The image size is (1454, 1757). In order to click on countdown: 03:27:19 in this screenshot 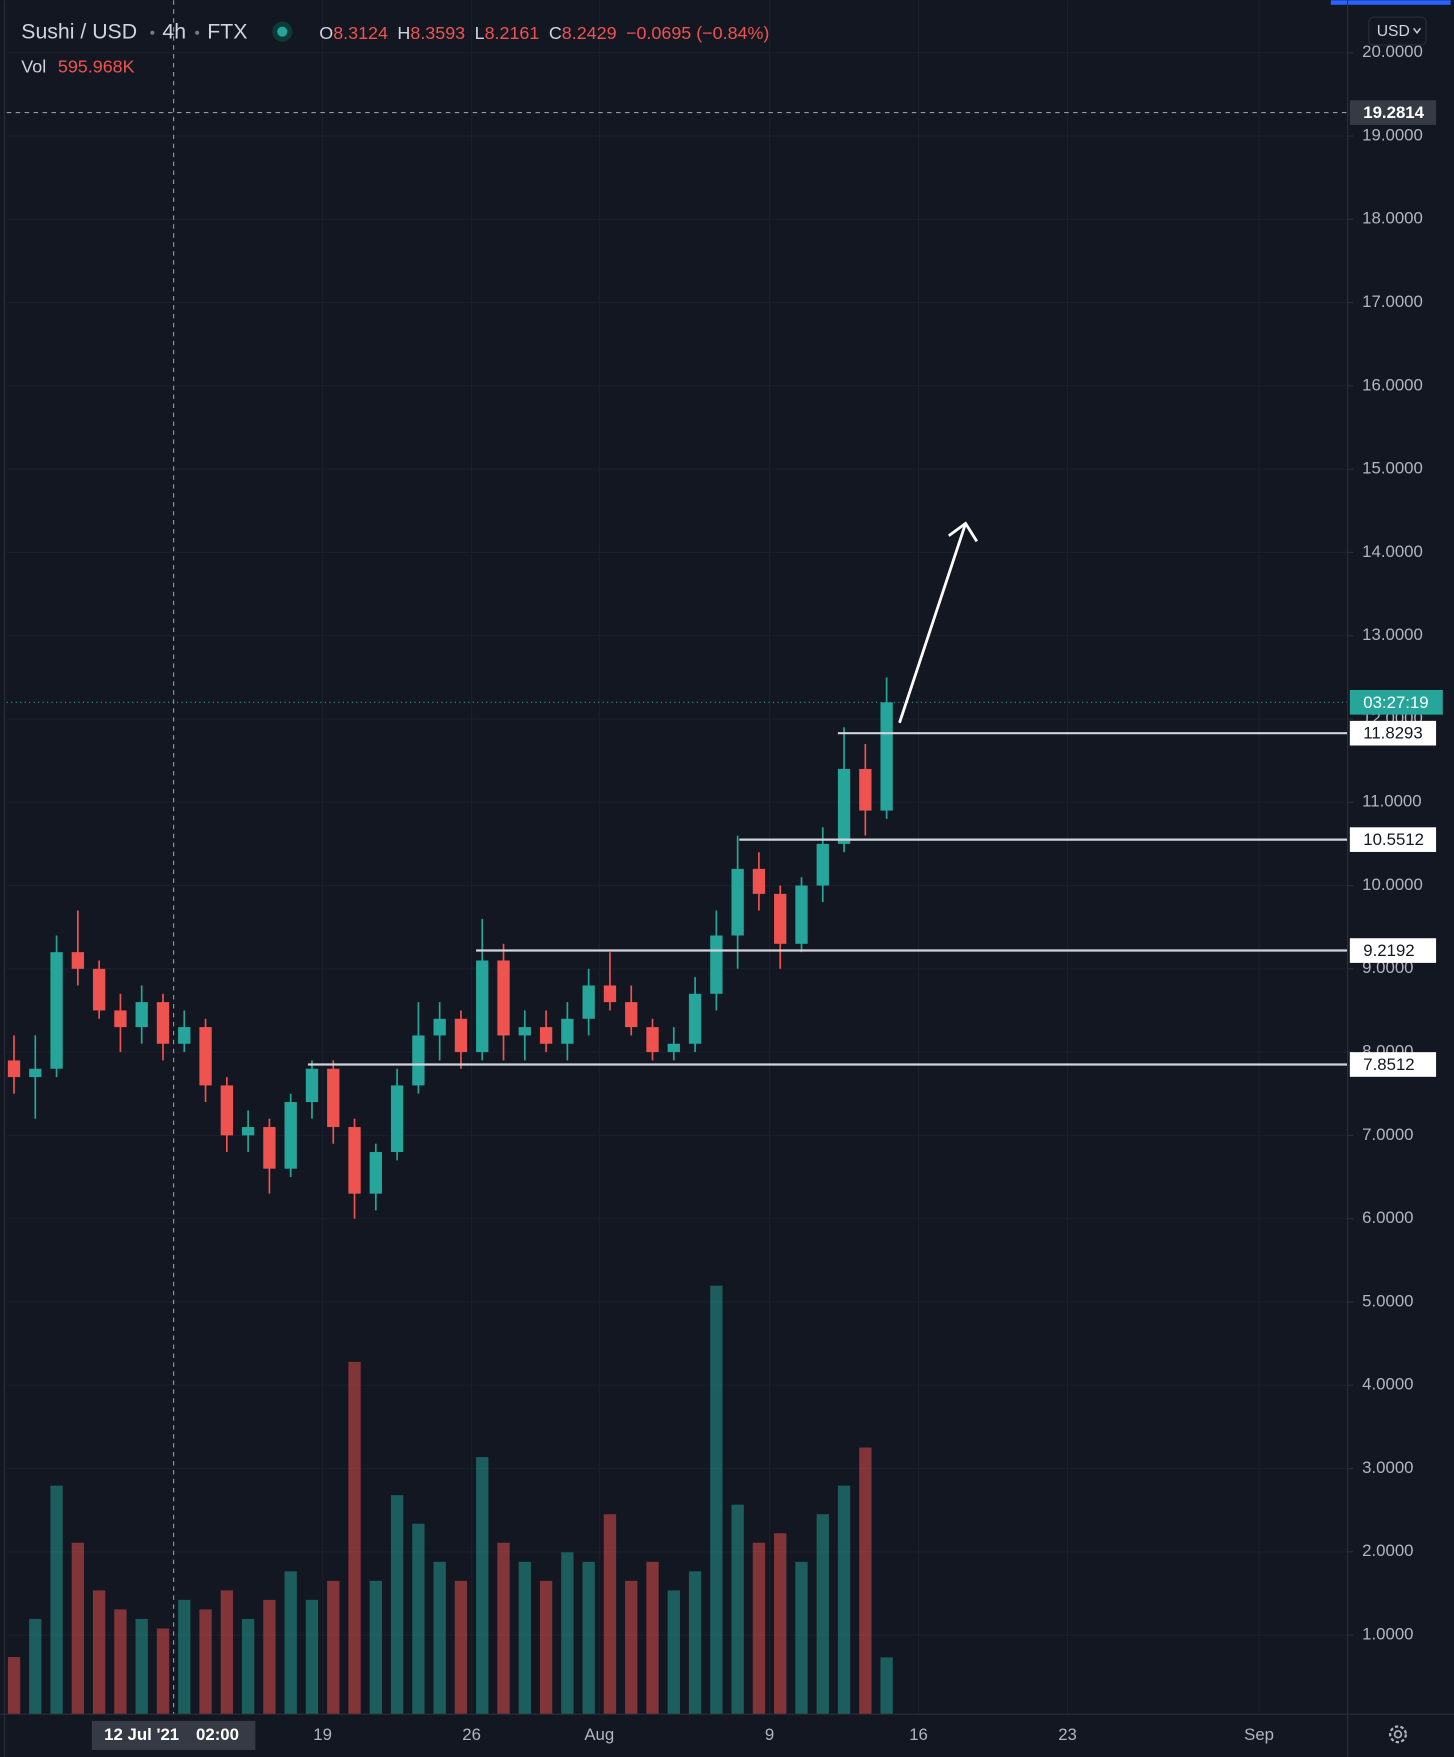, I will do `click(1395, 702)`.